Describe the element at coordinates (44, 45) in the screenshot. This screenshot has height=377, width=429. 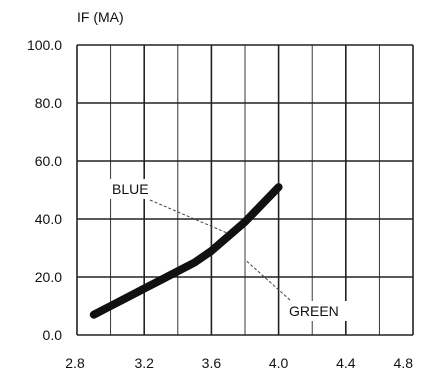
I see `y-tick-label: 100.0` at that location.